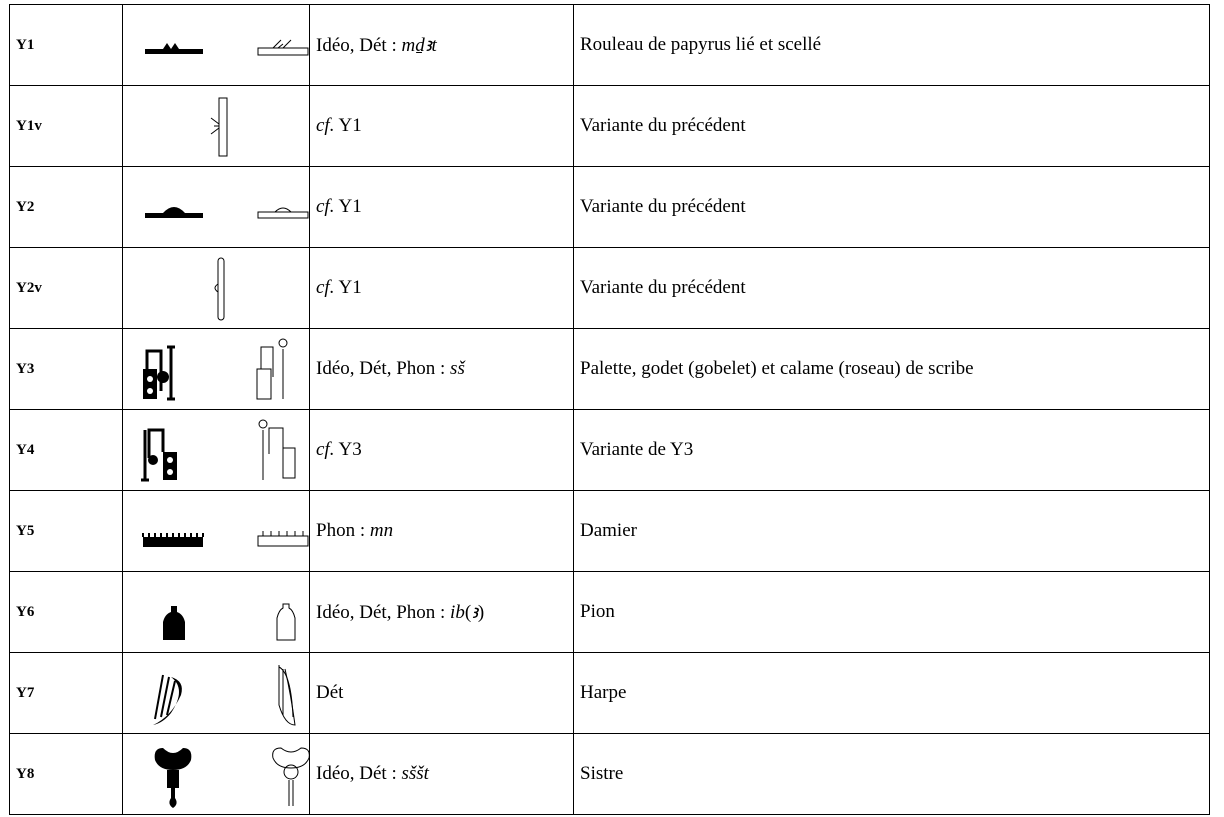 The image size is (1224, 817). I want to click on reading: Idéo, Dét : sššt, so click(441, 774).